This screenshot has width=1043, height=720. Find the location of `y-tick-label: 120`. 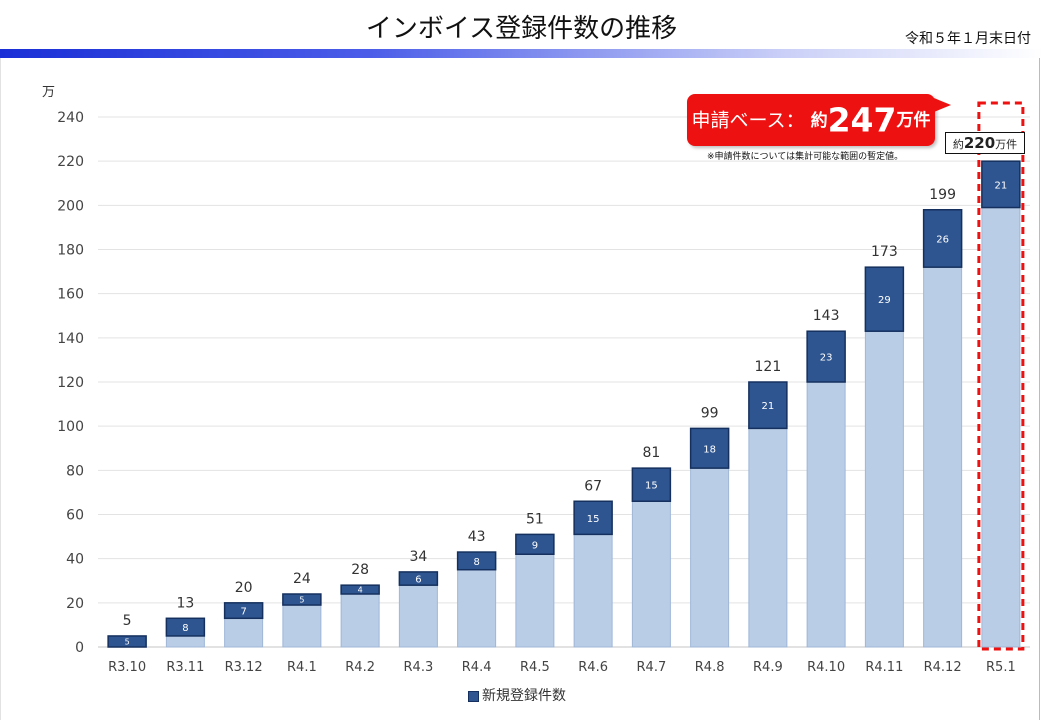

y-tick-label: 120 is located at coordinates (70, 383).